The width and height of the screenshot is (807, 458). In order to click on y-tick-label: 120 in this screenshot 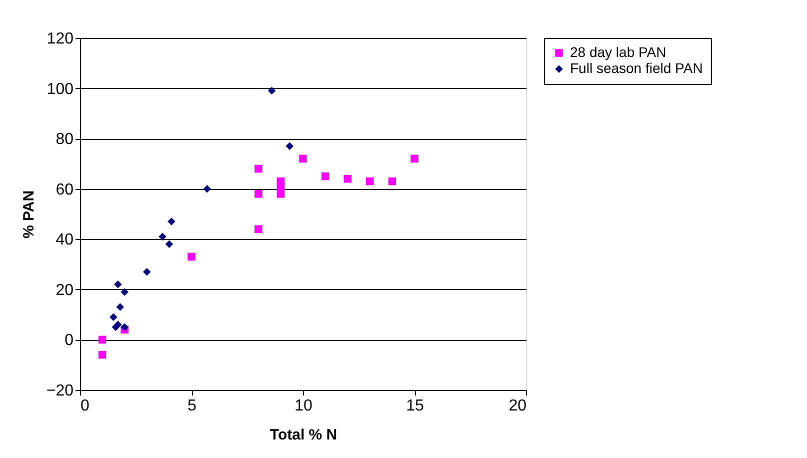, I will do `click(60, 39)`.